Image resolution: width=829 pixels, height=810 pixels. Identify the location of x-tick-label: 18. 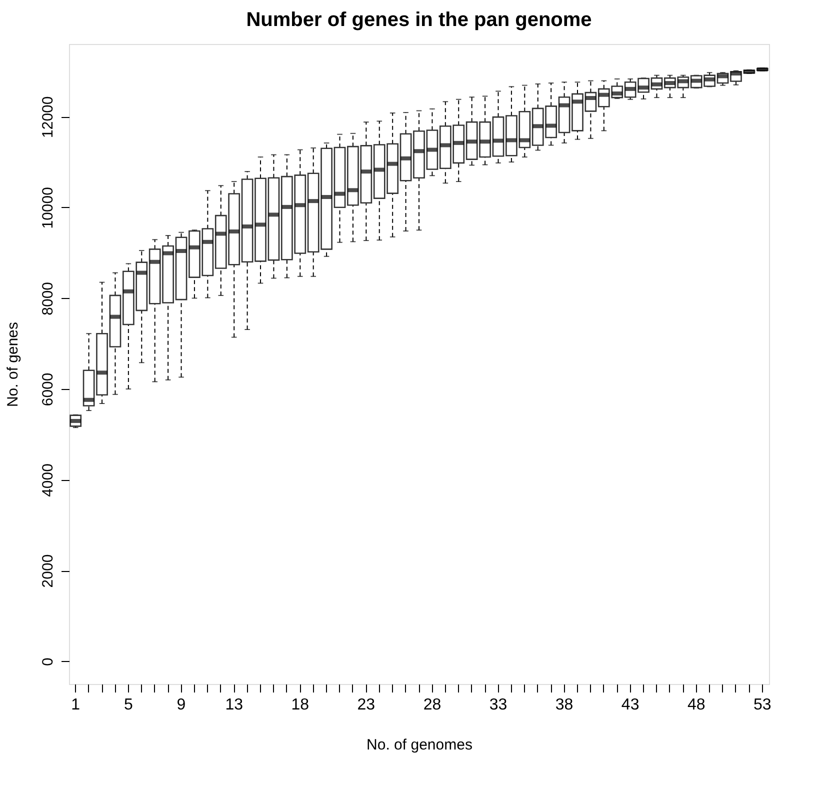
(300, 705).